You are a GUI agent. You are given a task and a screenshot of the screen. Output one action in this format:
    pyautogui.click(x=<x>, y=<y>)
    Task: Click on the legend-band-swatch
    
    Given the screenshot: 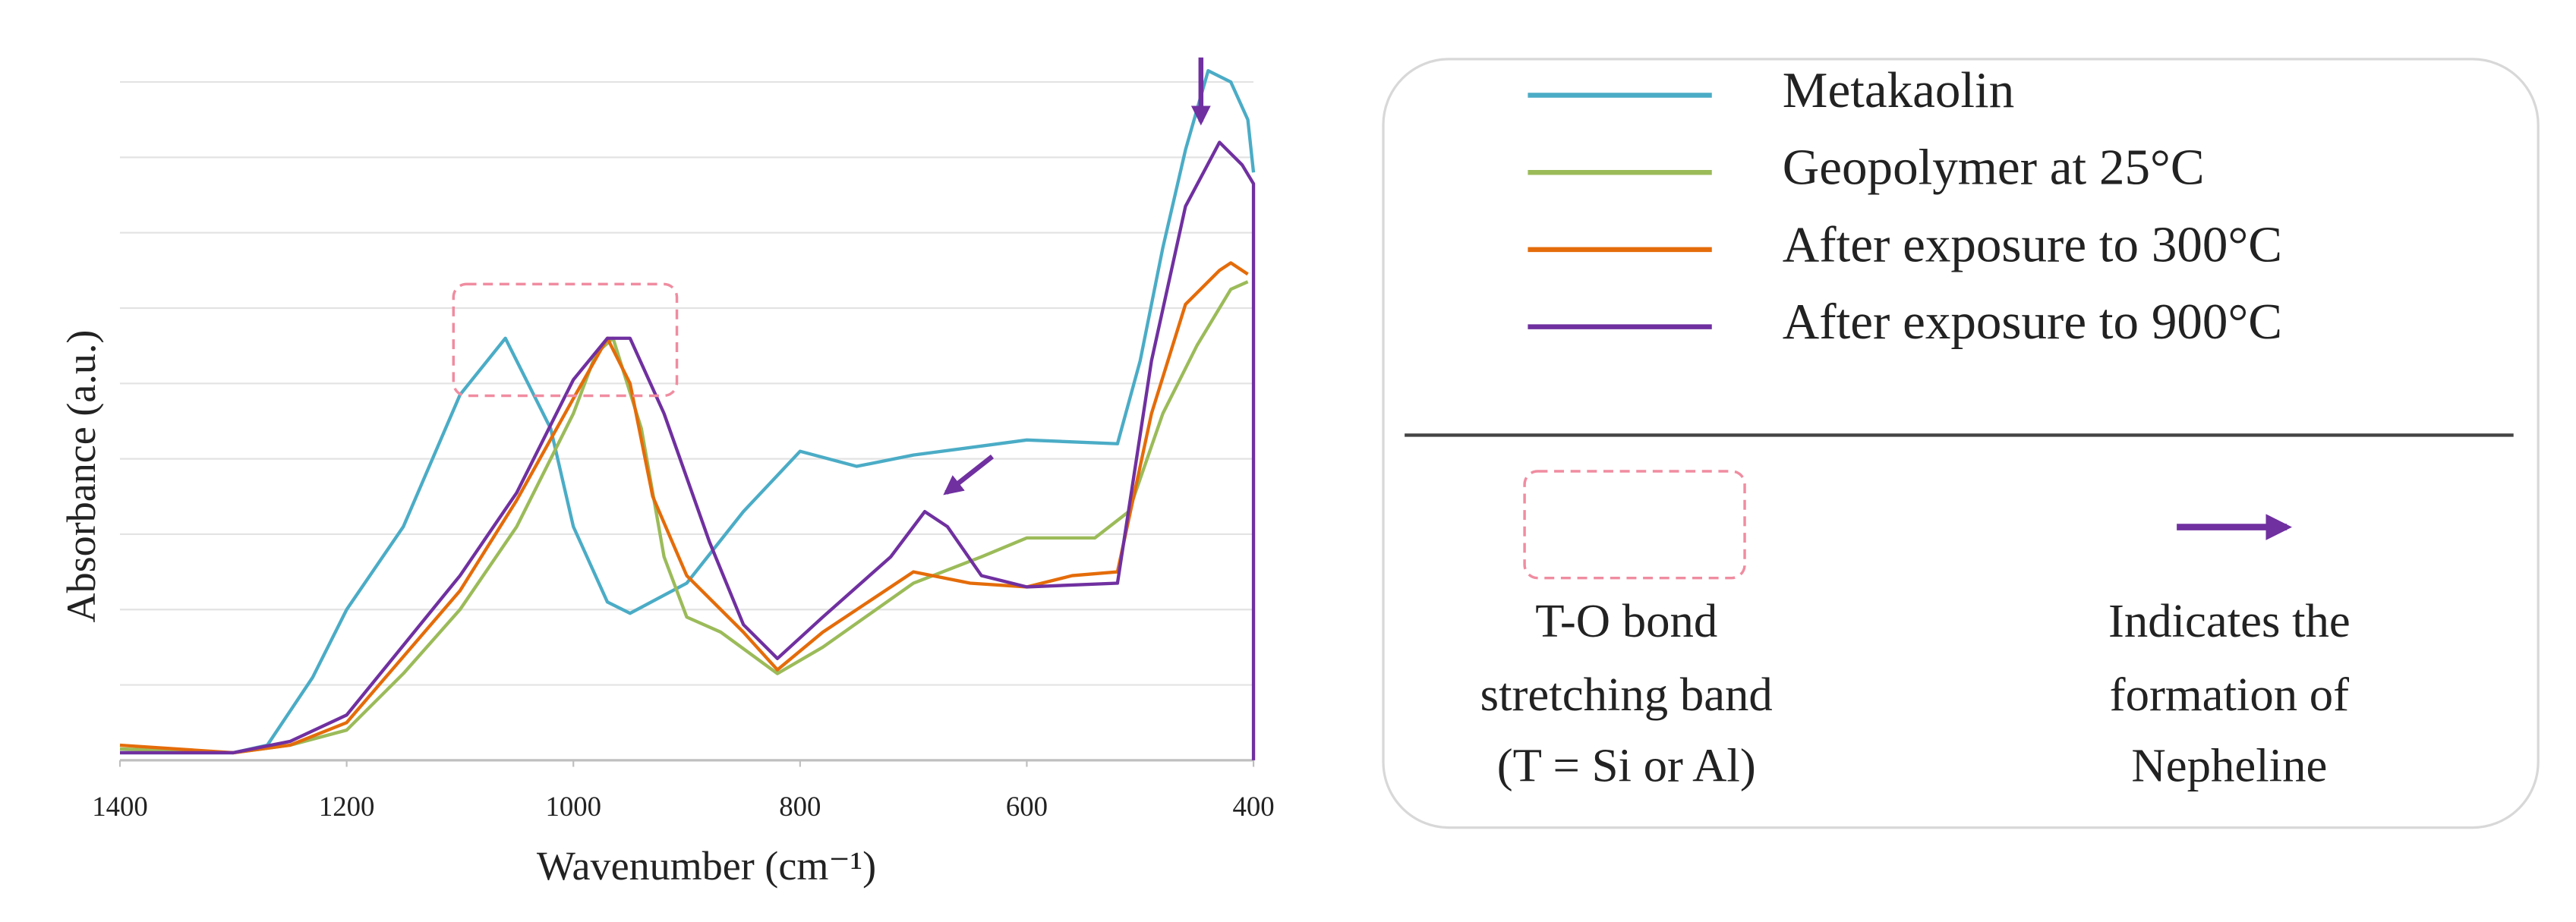 What is the action you would take?
    pyautogui.click(x=1634, y=525)
    